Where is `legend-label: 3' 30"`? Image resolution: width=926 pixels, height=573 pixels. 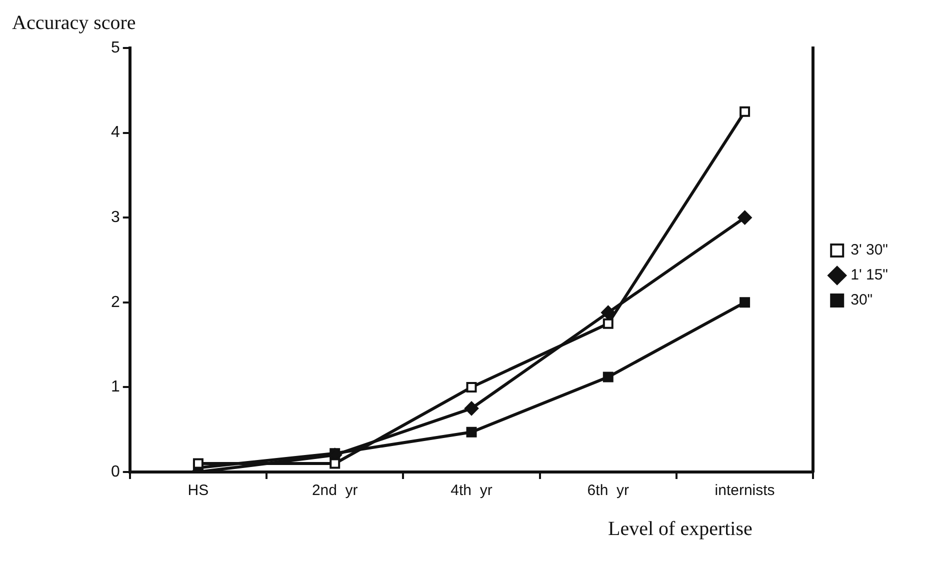 legend-label: 3' 30" is located at coordinates (869, 250).